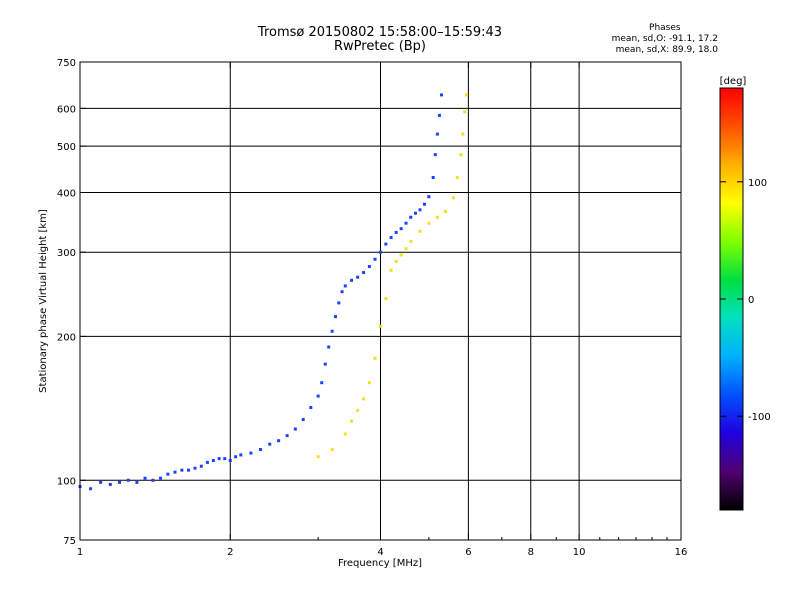  Describe the element at coordinates (380, 46) in the screenshot. I see `chart-subtitle: RwPretec (Bp)` at that location.